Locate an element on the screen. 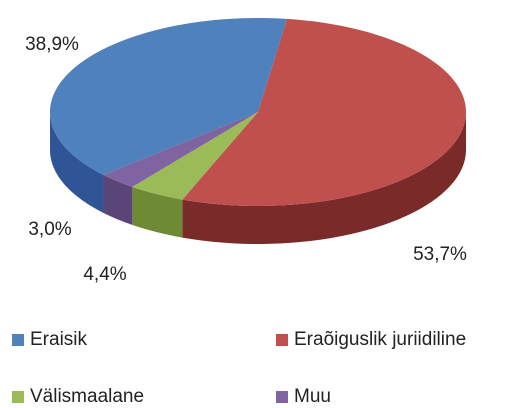 This screenshot has width=508, height=408. legend-label: Välismaalane is located at coordinates (87, 396).